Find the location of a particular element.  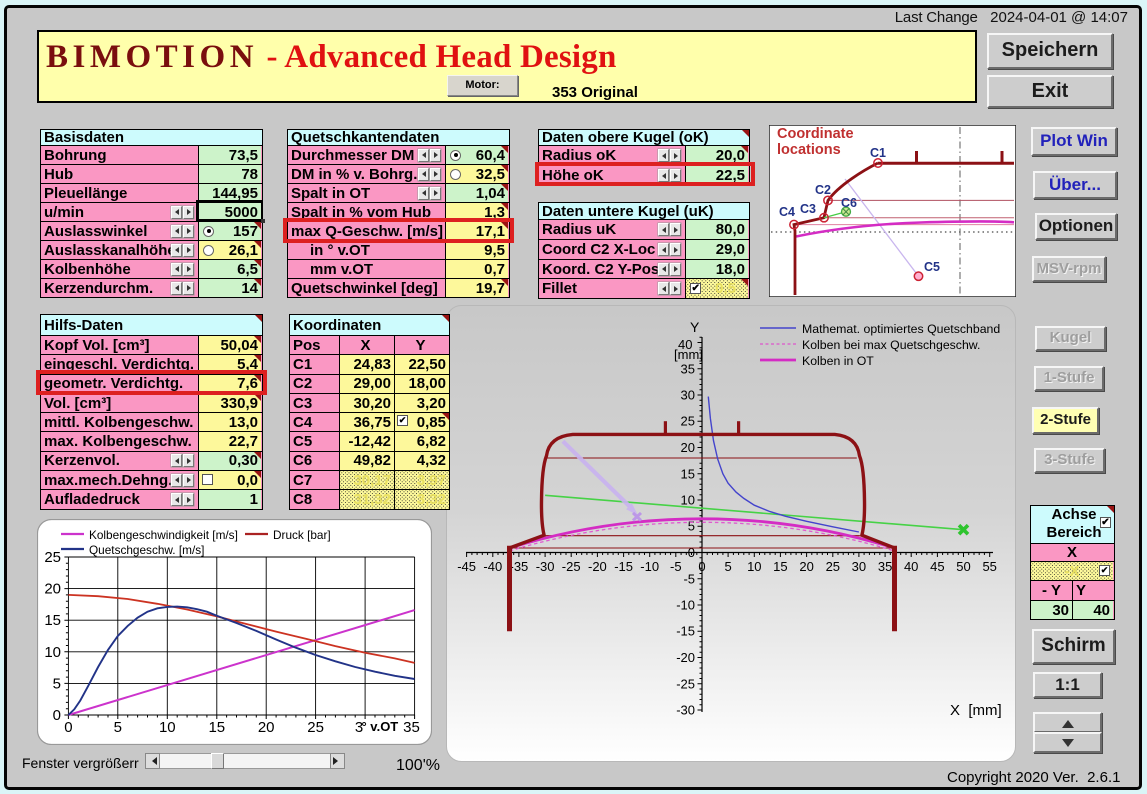

svg-text: C3 is located at coordinates (808, 209).